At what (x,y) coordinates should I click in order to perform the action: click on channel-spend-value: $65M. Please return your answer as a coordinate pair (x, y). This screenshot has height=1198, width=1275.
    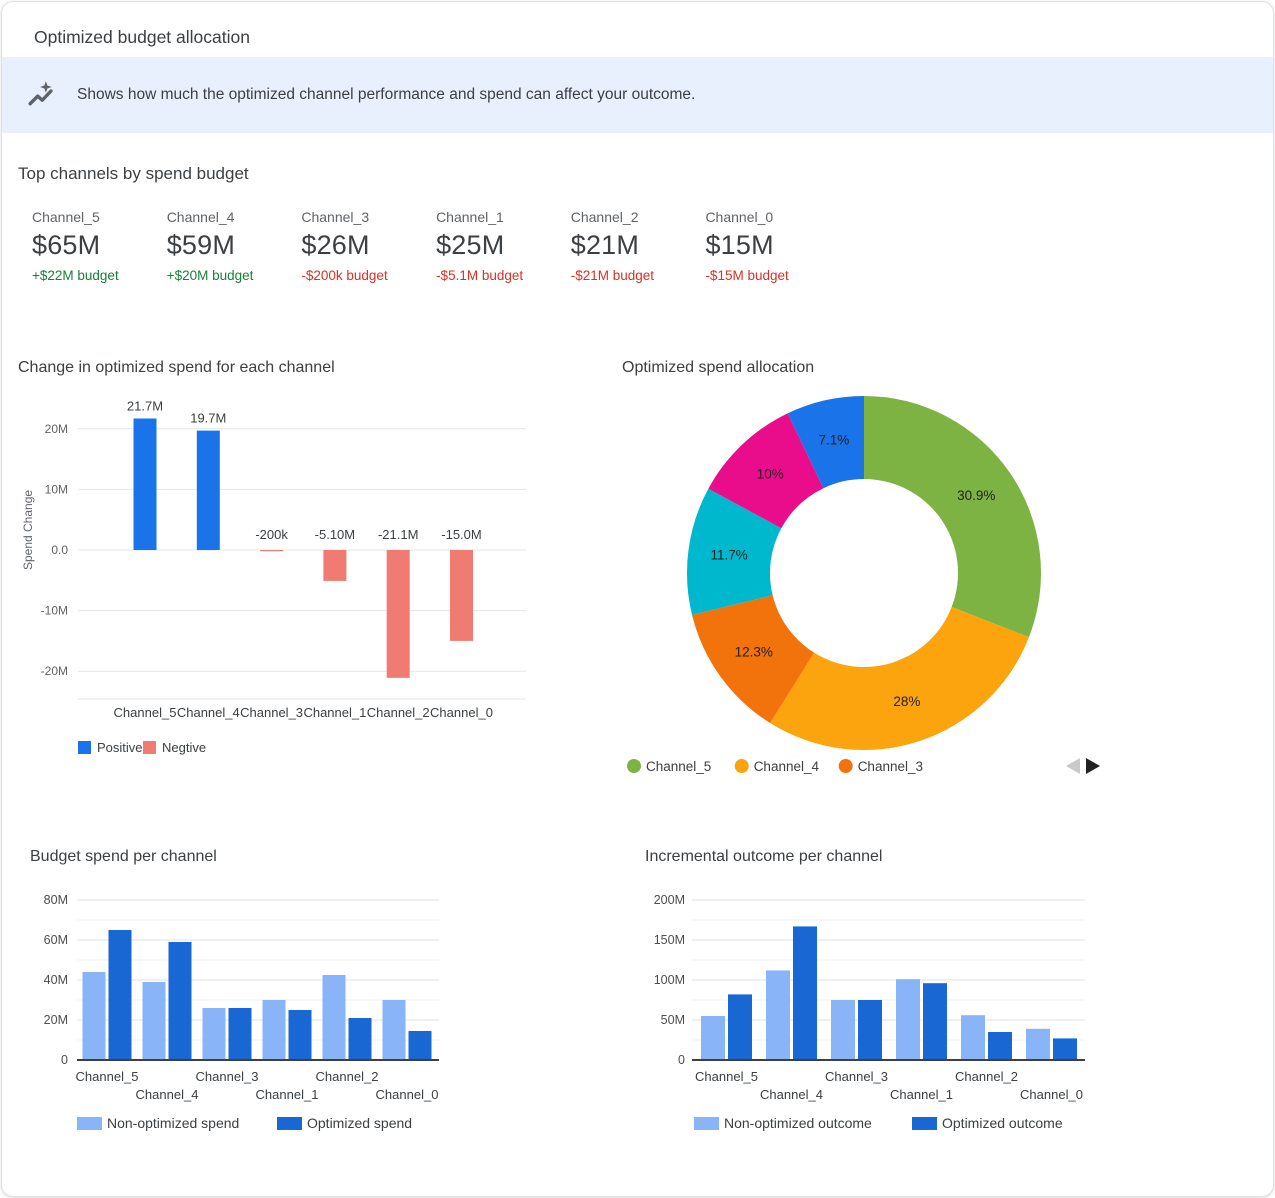
    Looking at the image, I should click on (66, 245).